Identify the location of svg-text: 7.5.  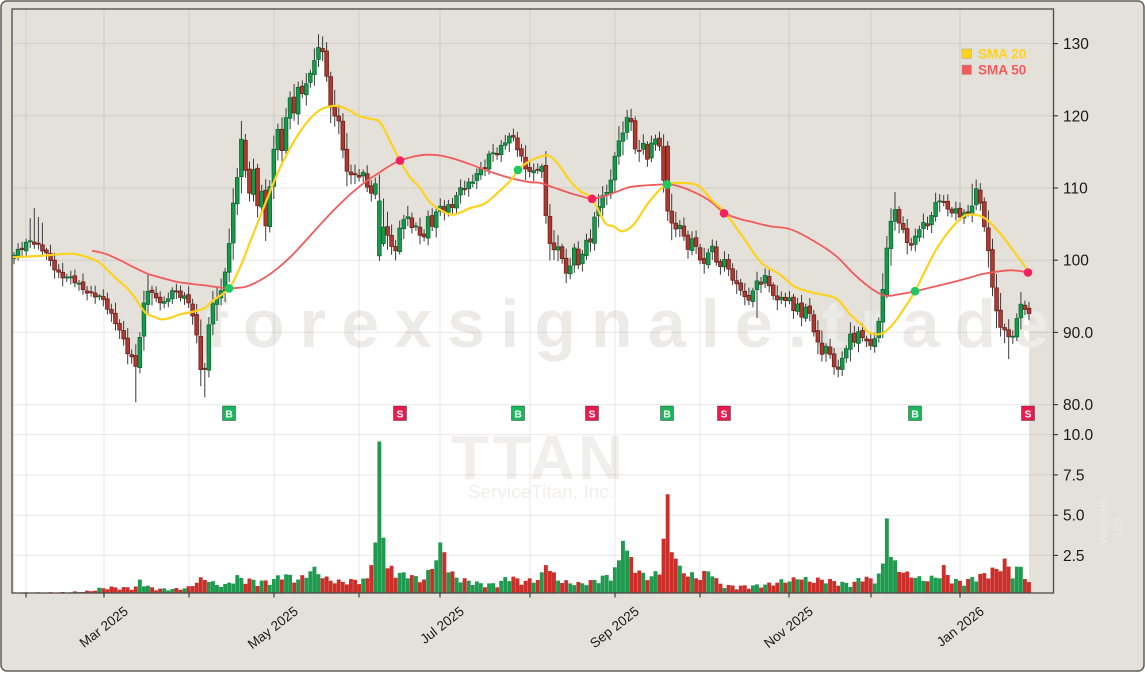
(1074, 475).